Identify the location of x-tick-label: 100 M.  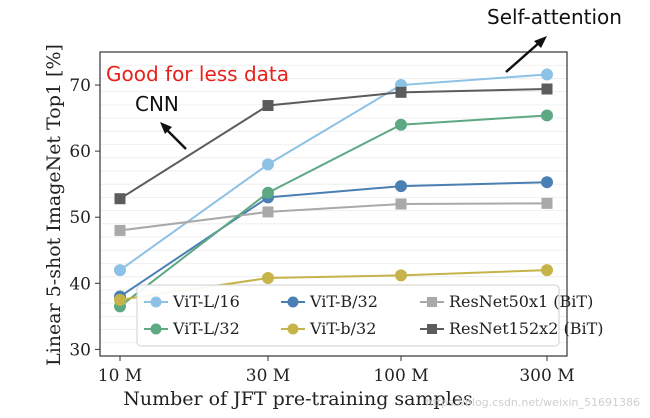
(400, 376).